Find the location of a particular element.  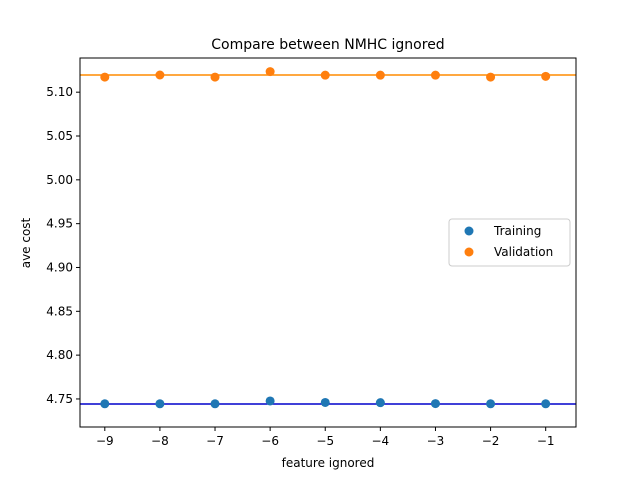

x-tick-label-7: −2 is located at coordinates (491, 441).